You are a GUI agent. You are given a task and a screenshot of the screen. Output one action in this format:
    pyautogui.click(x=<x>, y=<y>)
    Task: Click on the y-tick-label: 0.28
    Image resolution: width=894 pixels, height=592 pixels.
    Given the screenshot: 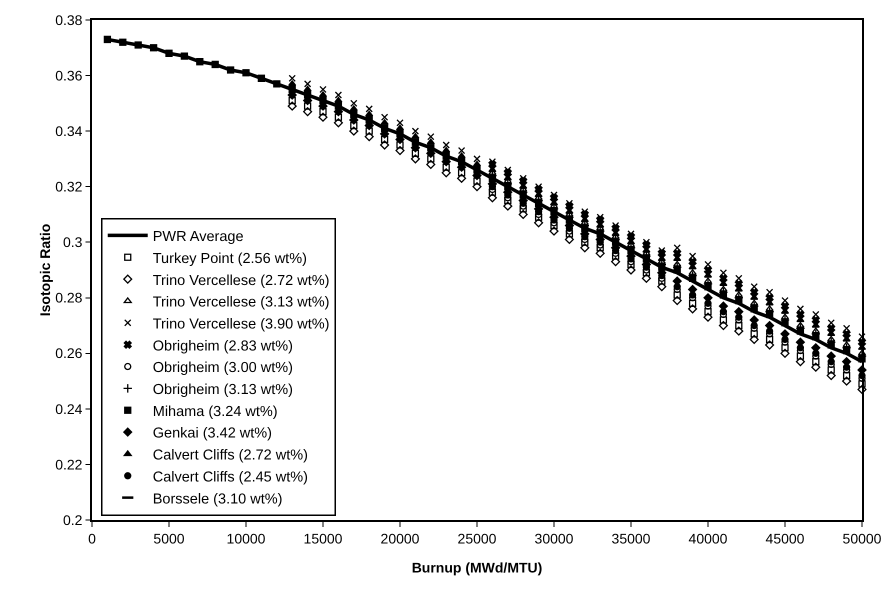 What is the action you would take?
    pyautogui.click(x=69, y=298)
    